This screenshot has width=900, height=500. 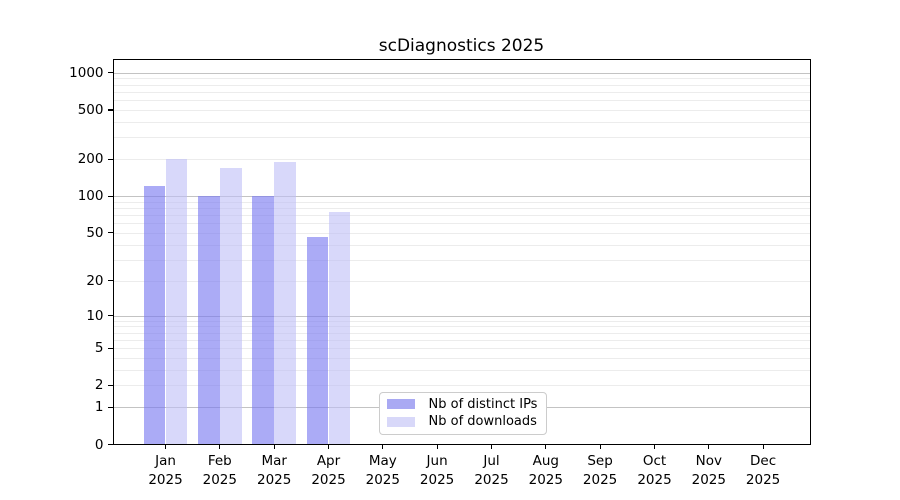 I want to click on x-tick-label: May 2025, so click(x=383, y=471).